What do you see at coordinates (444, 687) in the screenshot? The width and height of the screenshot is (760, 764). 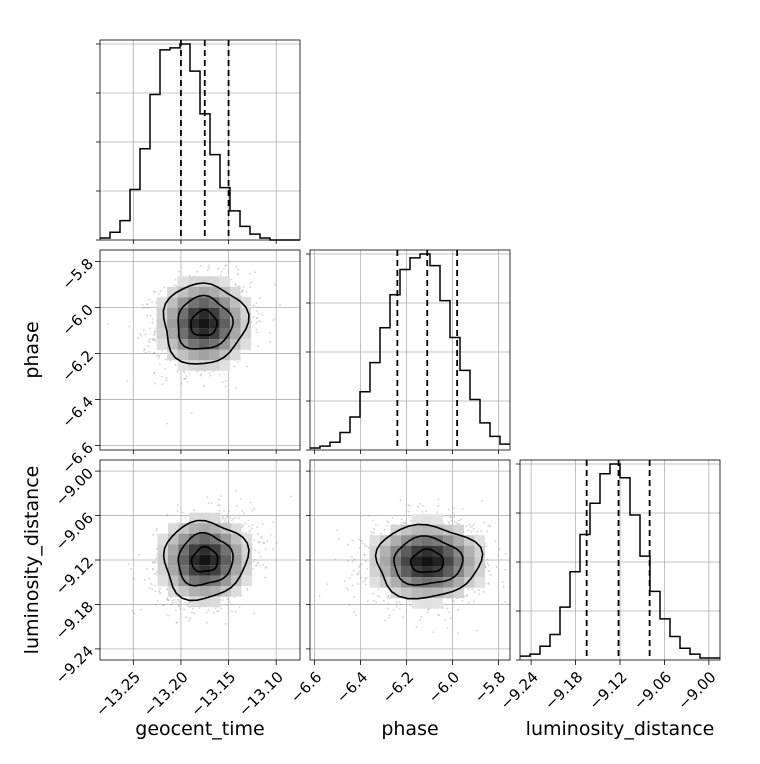 I see `x-tick-label-phase: −6.0` at bounding box center [444, 687].